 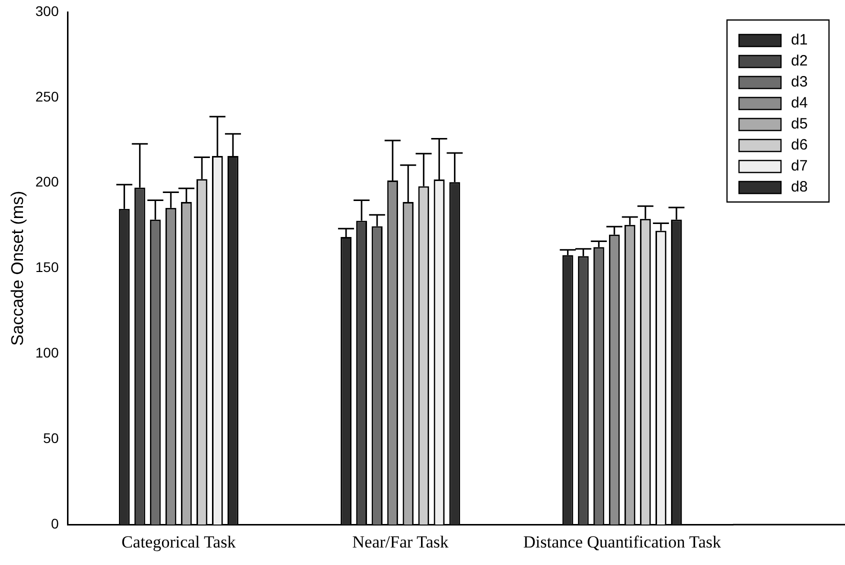 I want to click on legend-label: d7, so click(x=799, y=166).